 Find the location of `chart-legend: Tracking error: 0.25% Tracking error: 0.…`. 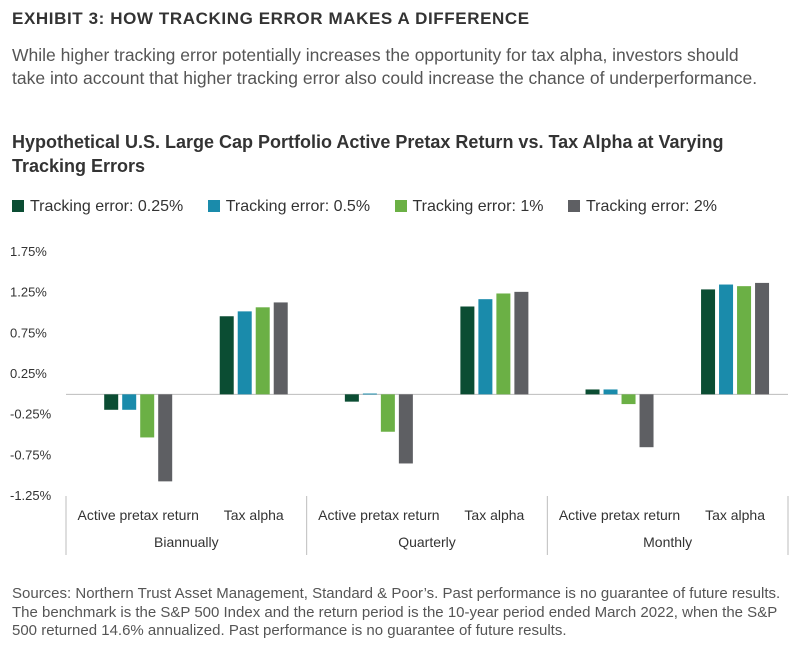

chart-legend: Tracking error: 0.25% Tracking error: 0.… is located at coordinates (374, 207).